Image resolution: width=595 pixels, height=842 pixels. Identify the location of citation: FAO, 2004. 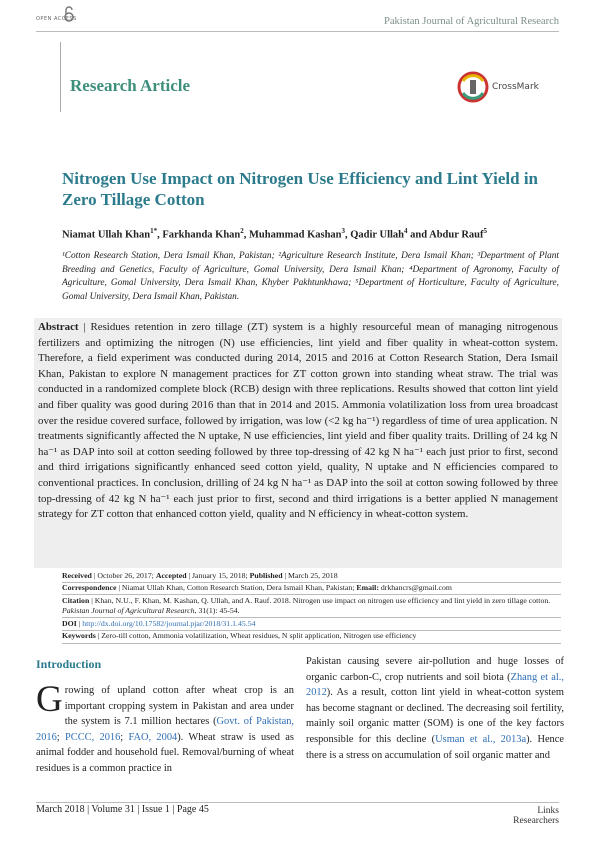
(153, 737).